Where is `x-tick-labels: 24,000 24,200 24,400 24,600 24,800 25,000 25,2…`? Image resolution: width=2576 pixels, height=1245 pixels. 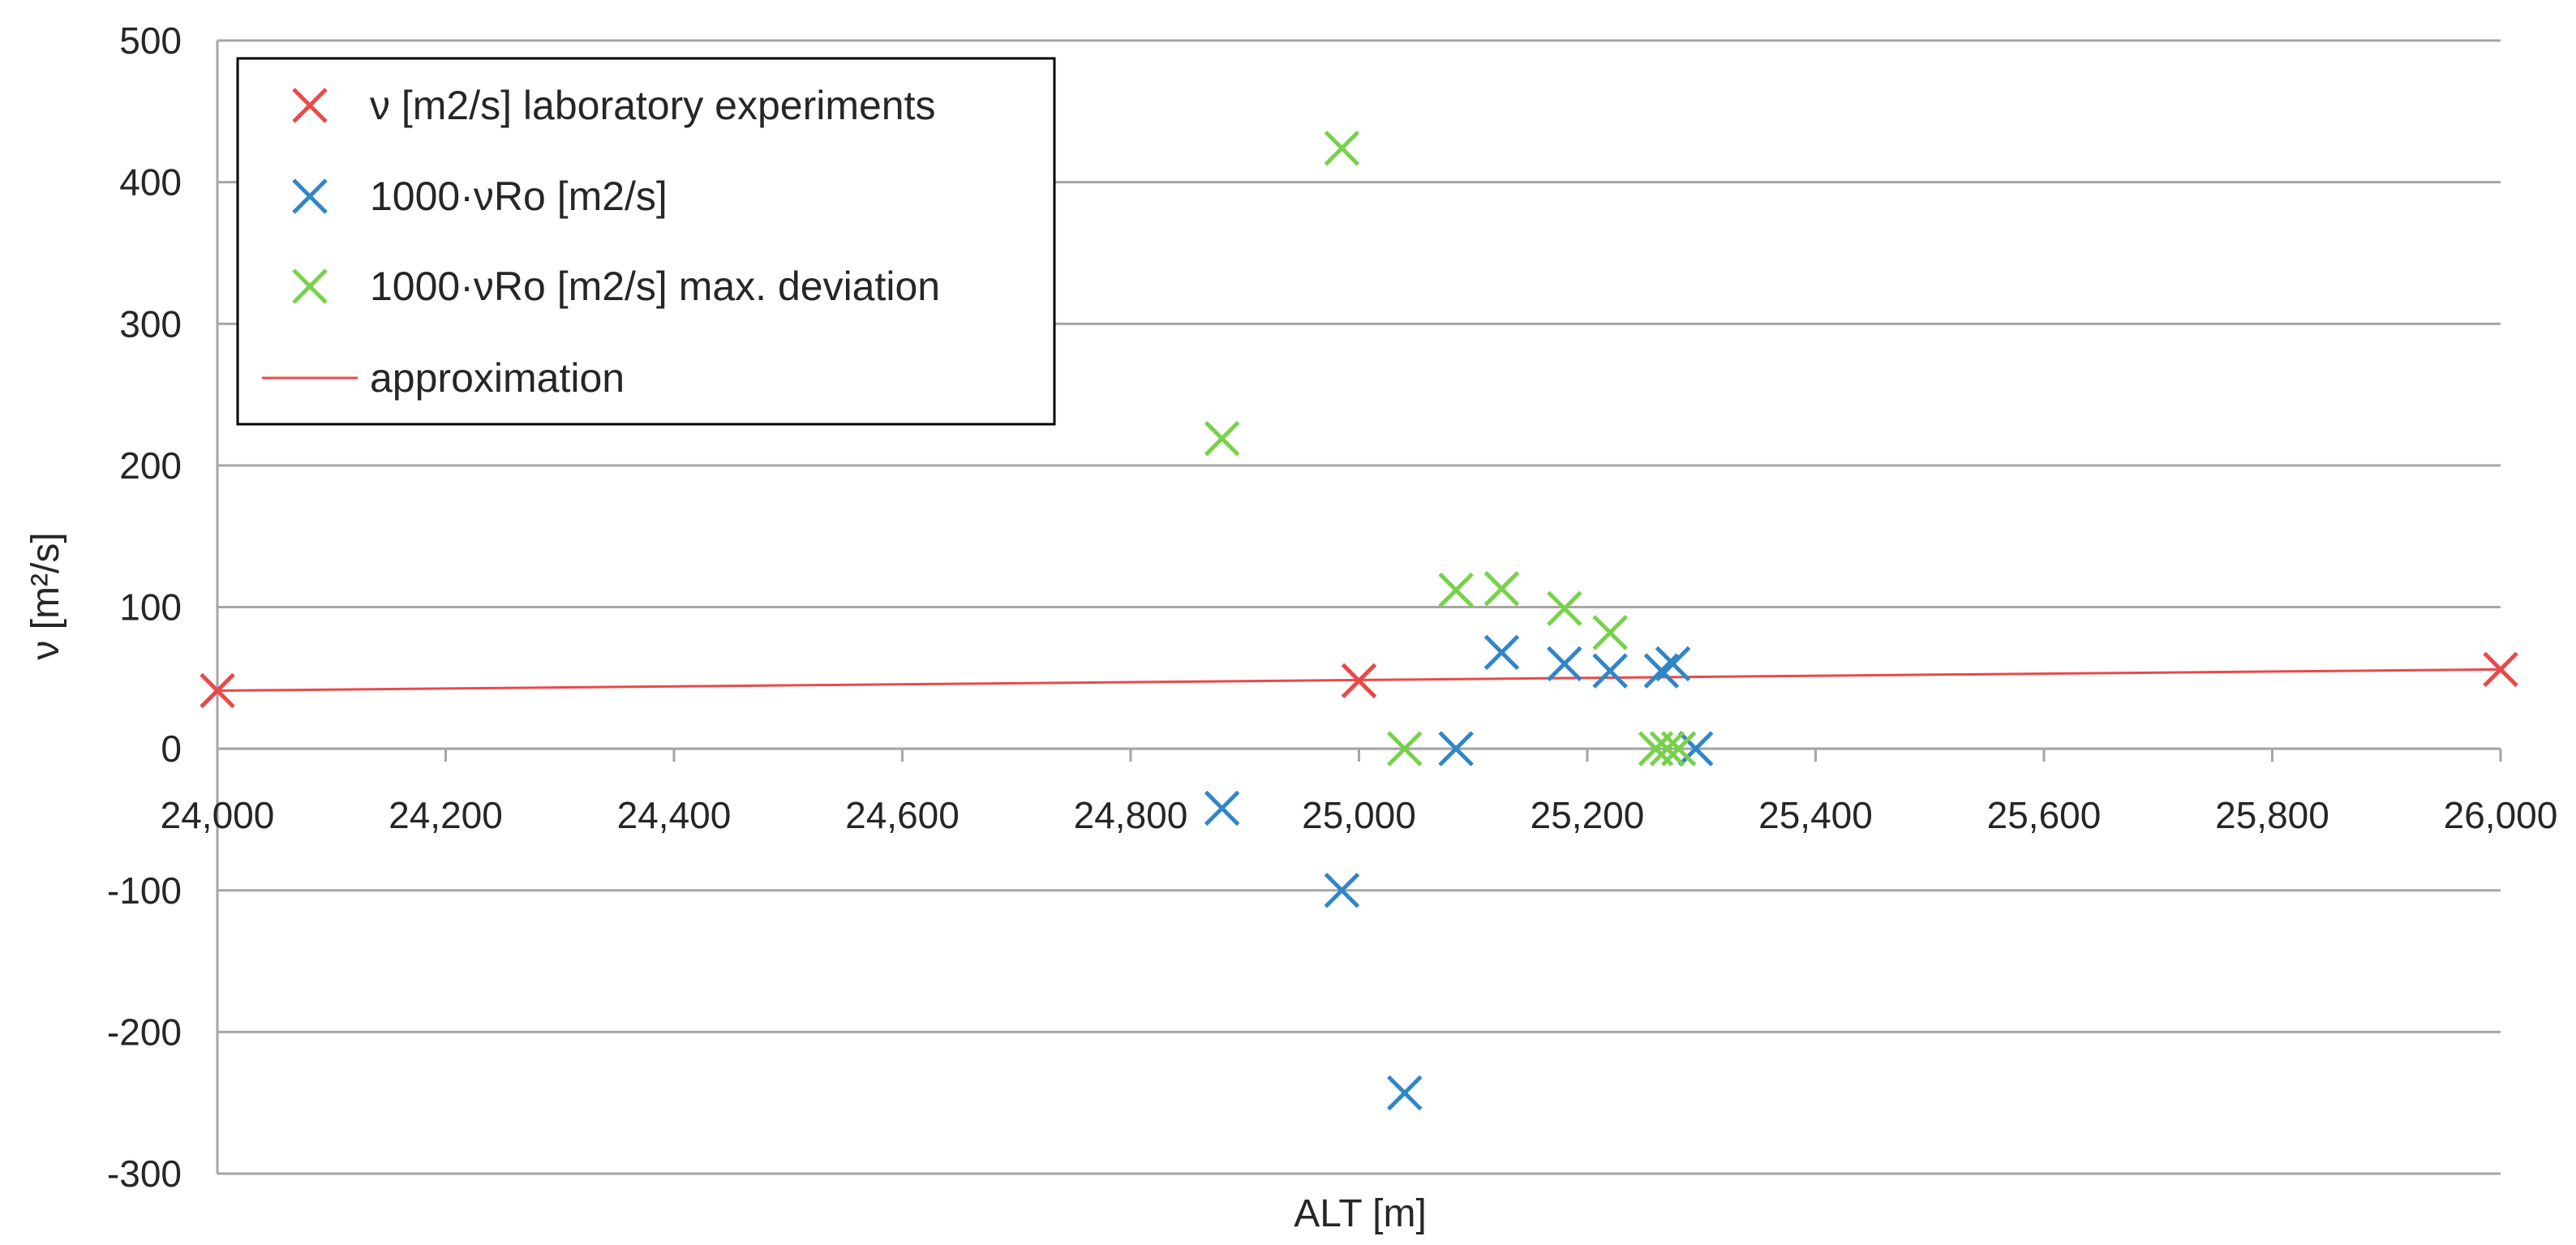 x-tick-labels: 24,000 24,200 24,400 24,600 24,800 25,000 25,2… is located at coordinates (1359, 815).